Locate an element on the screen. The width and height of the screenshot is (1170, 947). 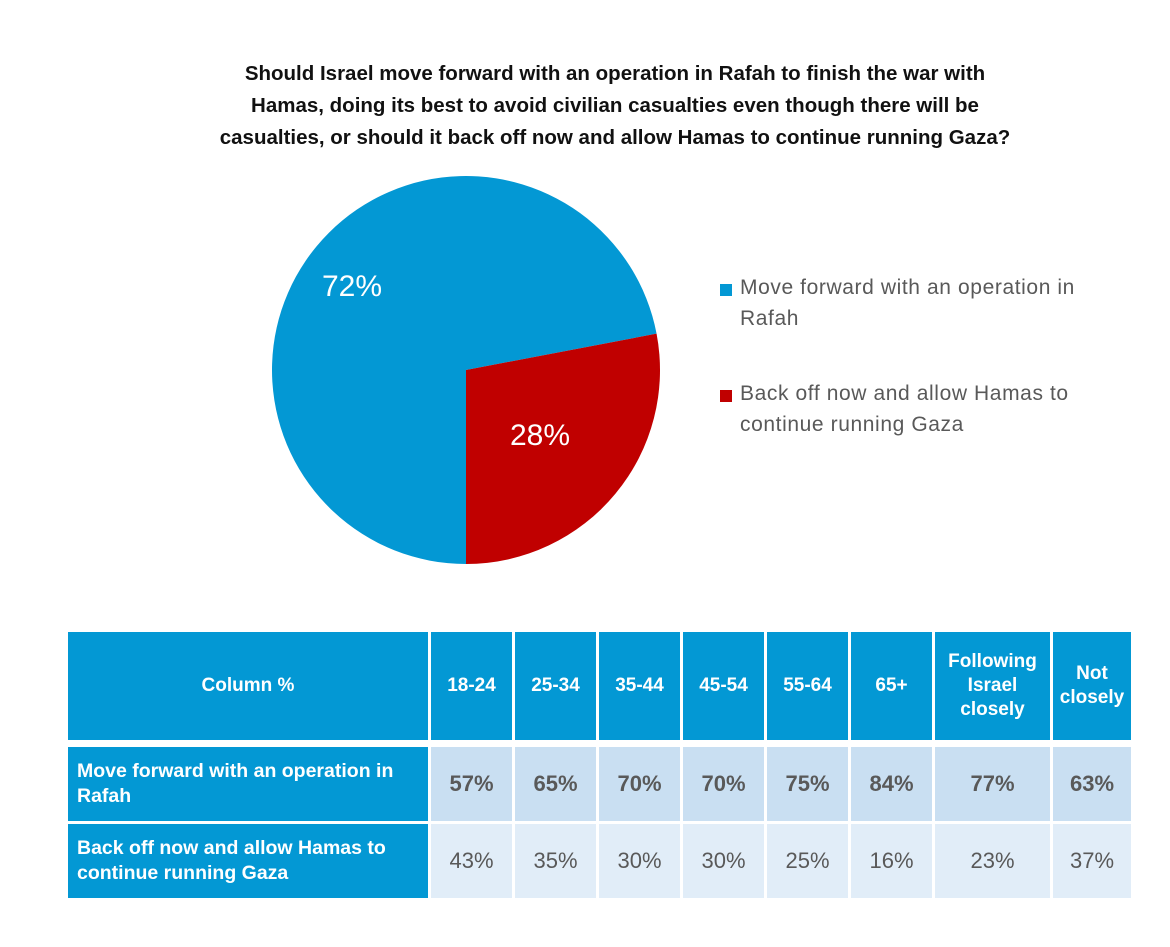
pie-data-label-back-off: 28% is located at coordinates (540, 435).